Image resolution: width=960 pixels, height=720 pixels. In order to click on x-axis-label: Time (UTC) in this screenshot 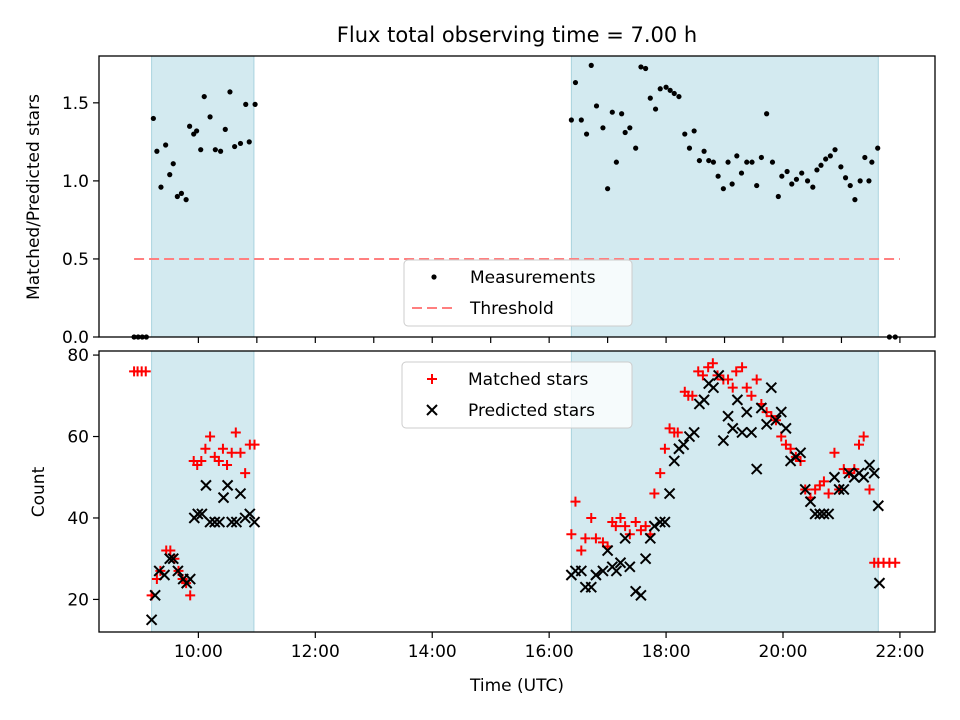, I will do `click(516, 686)`.